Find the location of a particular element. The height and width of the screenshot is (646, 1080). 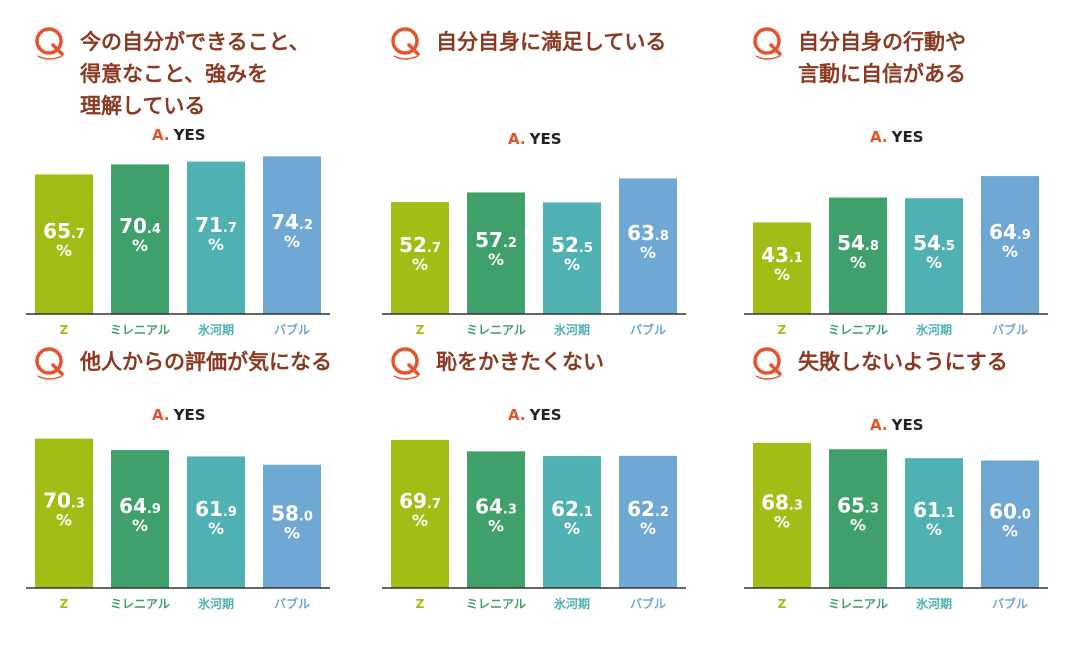

bar-value-label: 71.7 is located at coordinates (216, 225).